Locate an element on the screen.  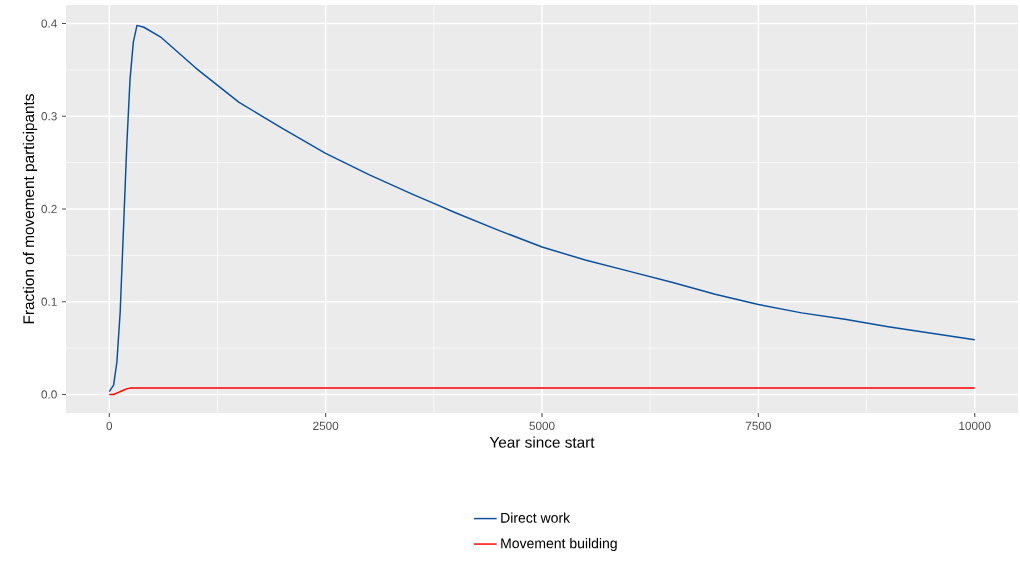
x-tick-label: 2500 is located at coordinates (326, 426).